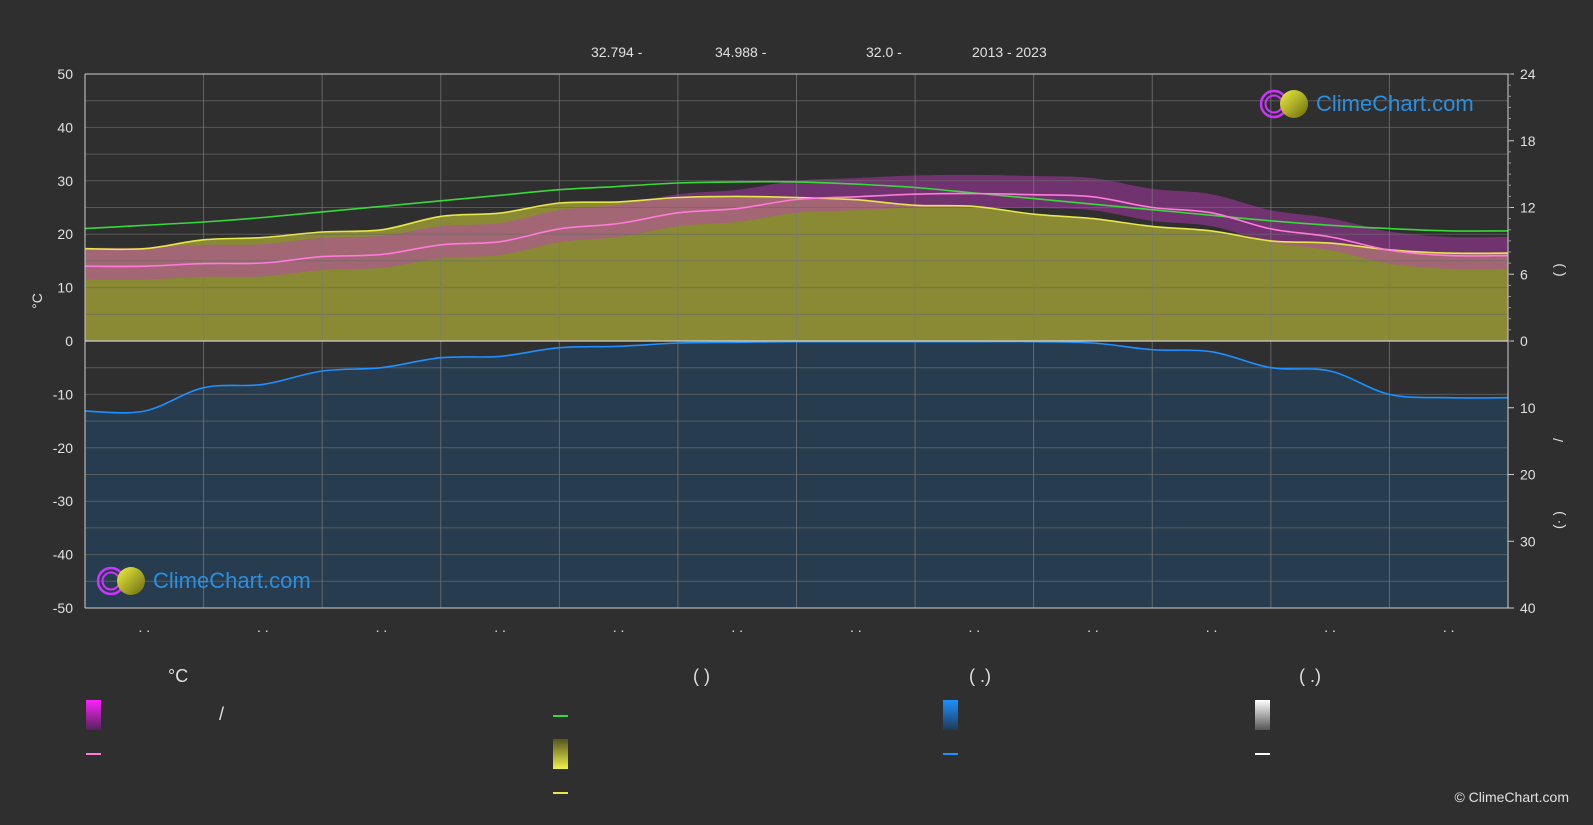  Describe the element at coordinates (1528, 141) in the screenshot. I see `right-top-tick-label: 18` at that location.